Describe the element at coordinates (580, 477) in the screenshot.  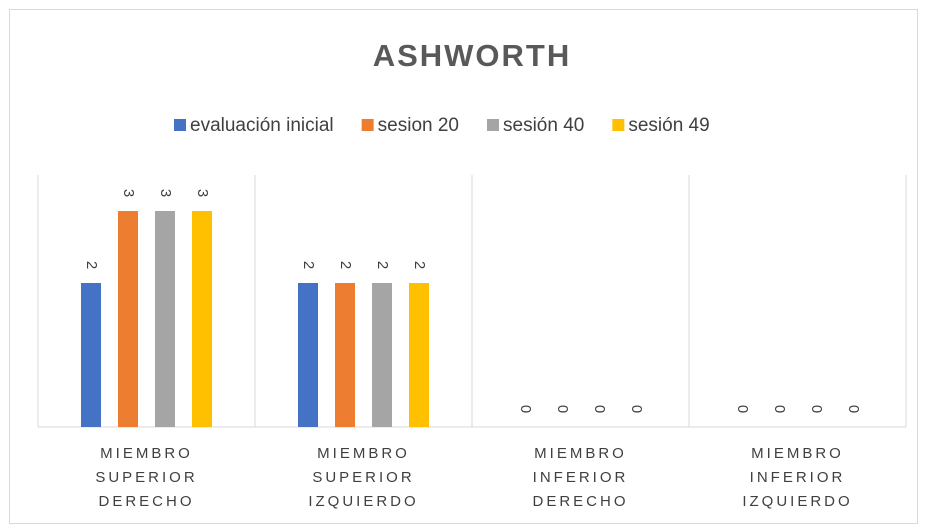
I see `x-tick-label: MIEMBRO INFERIOR DERECHO` at that location.